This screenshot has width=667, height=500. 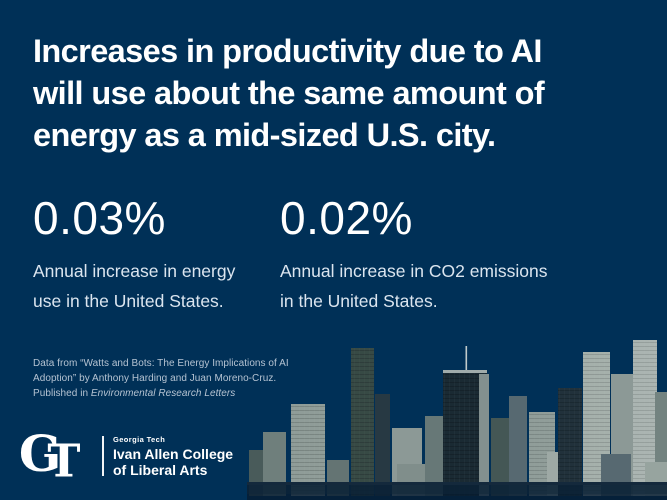 What do you see at coordinates (103, 456) in the screenshot?
I see `logo-divider` at bounding box center [103, 456].